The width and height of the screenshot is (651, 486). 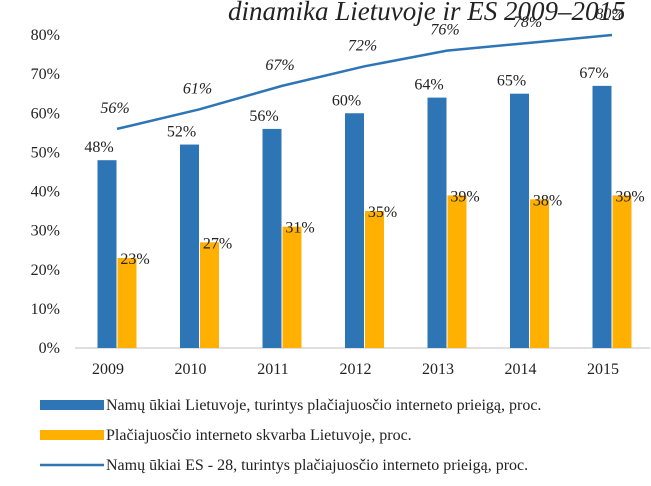 I want to click on data-label: 80%, so click(x=609, y=14).